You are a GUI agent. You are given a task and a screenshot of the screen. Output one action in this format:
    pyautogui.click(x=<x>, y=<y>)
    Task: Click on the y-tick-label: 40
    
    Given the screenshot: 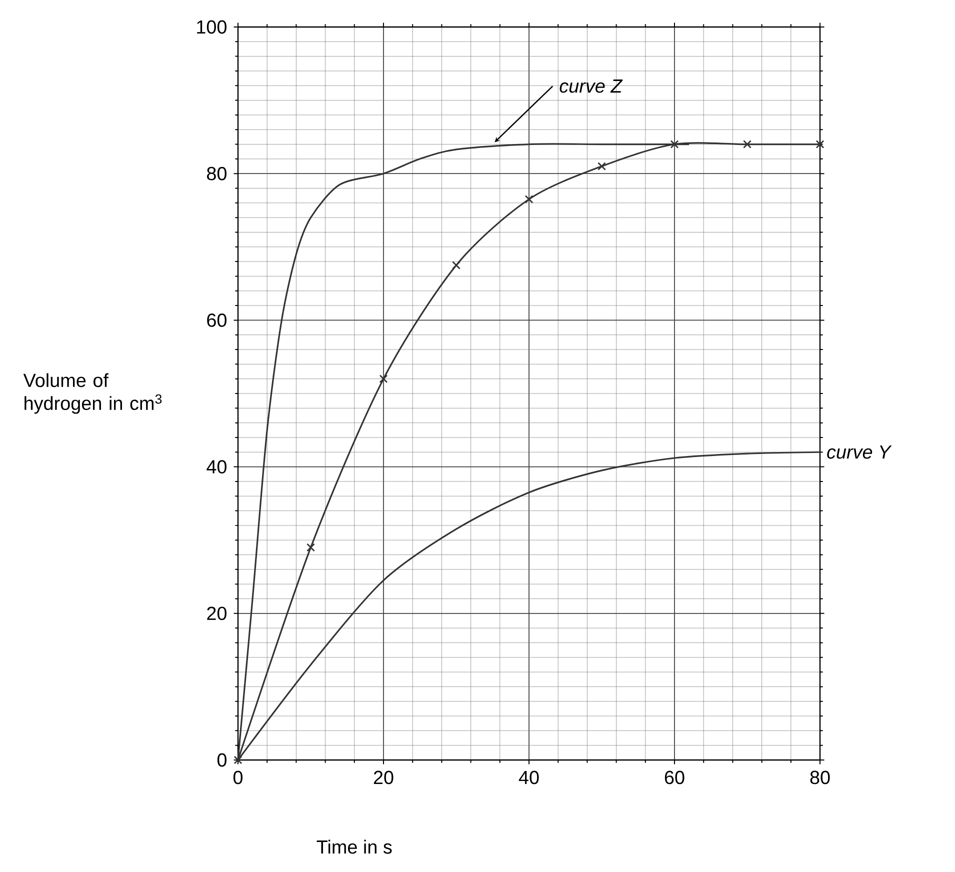 What is the action you would take?
    pyautogui.click(x=216, y=467)
    